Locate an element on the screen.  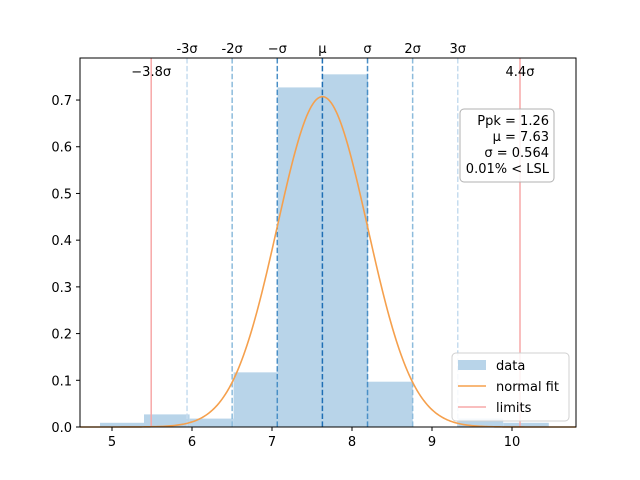
y-tick-label: 0.3 is located at coordinates (61, 288).